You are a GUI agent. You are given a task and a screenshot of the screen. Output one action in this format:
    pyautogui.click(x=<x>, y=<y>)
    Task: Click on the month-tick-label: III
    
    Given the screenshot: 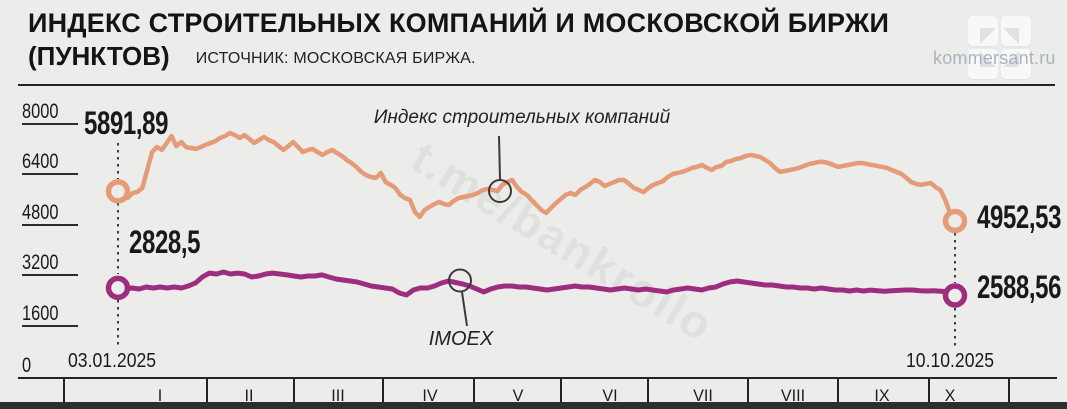 What is the action you would take?
    pyautogui.click(x=338, y=395)
    